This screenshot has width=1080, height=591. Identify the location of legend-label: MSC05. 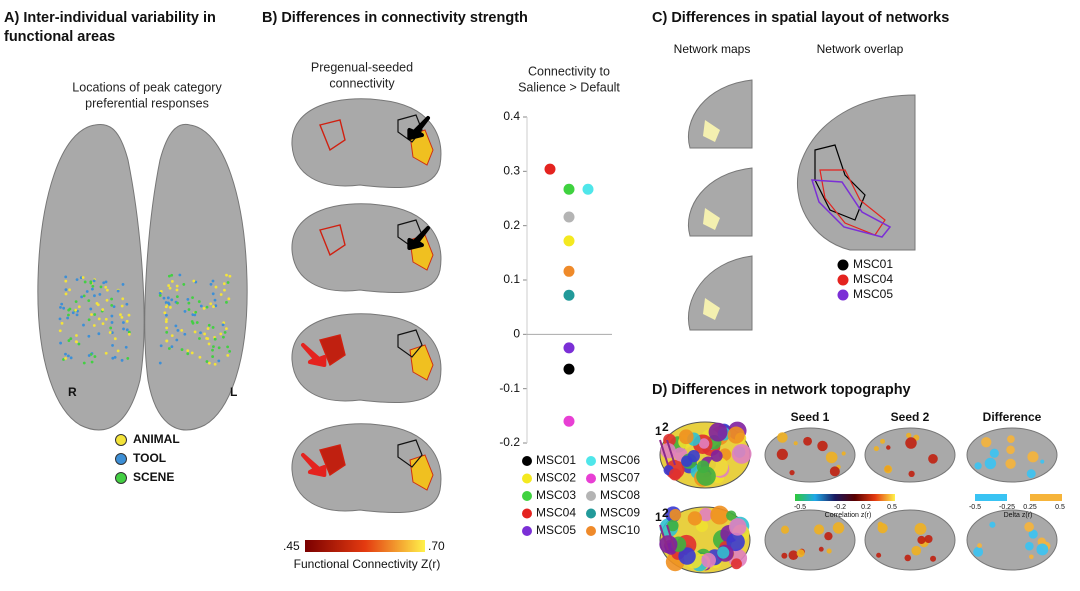
(873, 294).